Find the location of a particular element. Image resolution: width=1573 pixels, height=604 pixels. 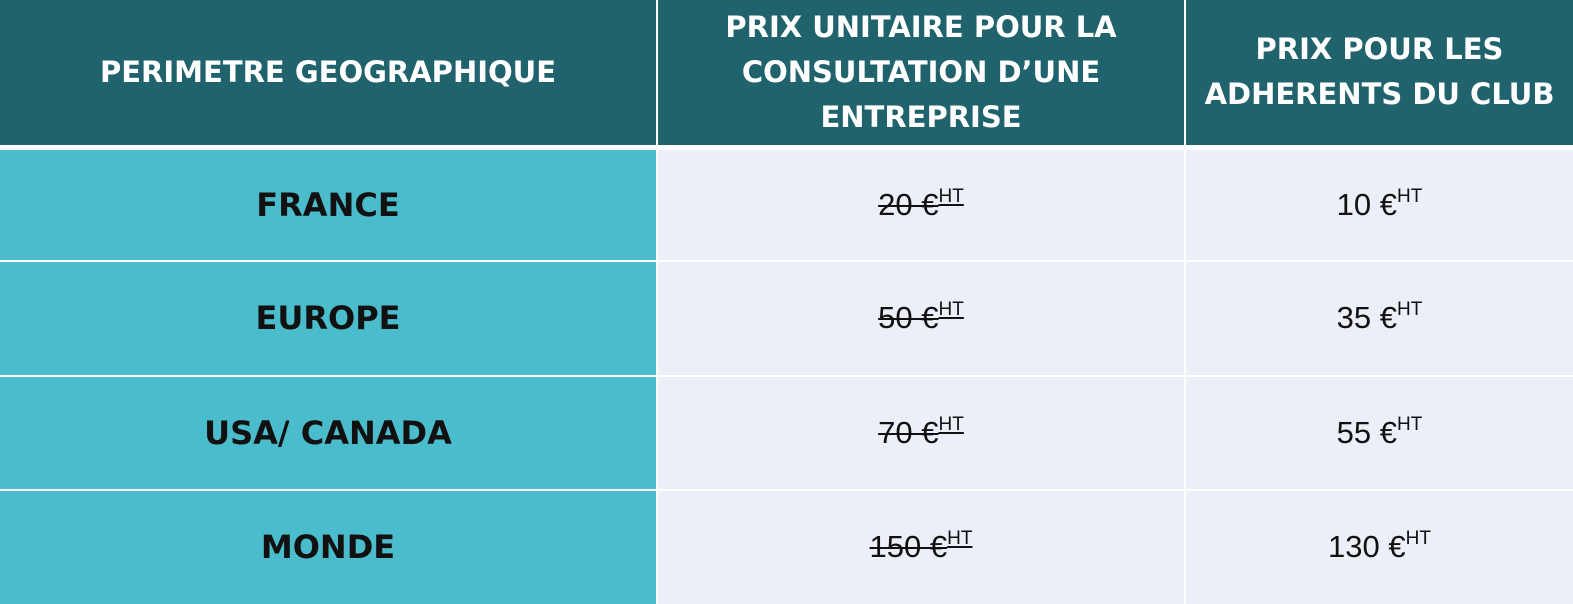

unit-price-value: 20 € is located at coordinates (908, 204).